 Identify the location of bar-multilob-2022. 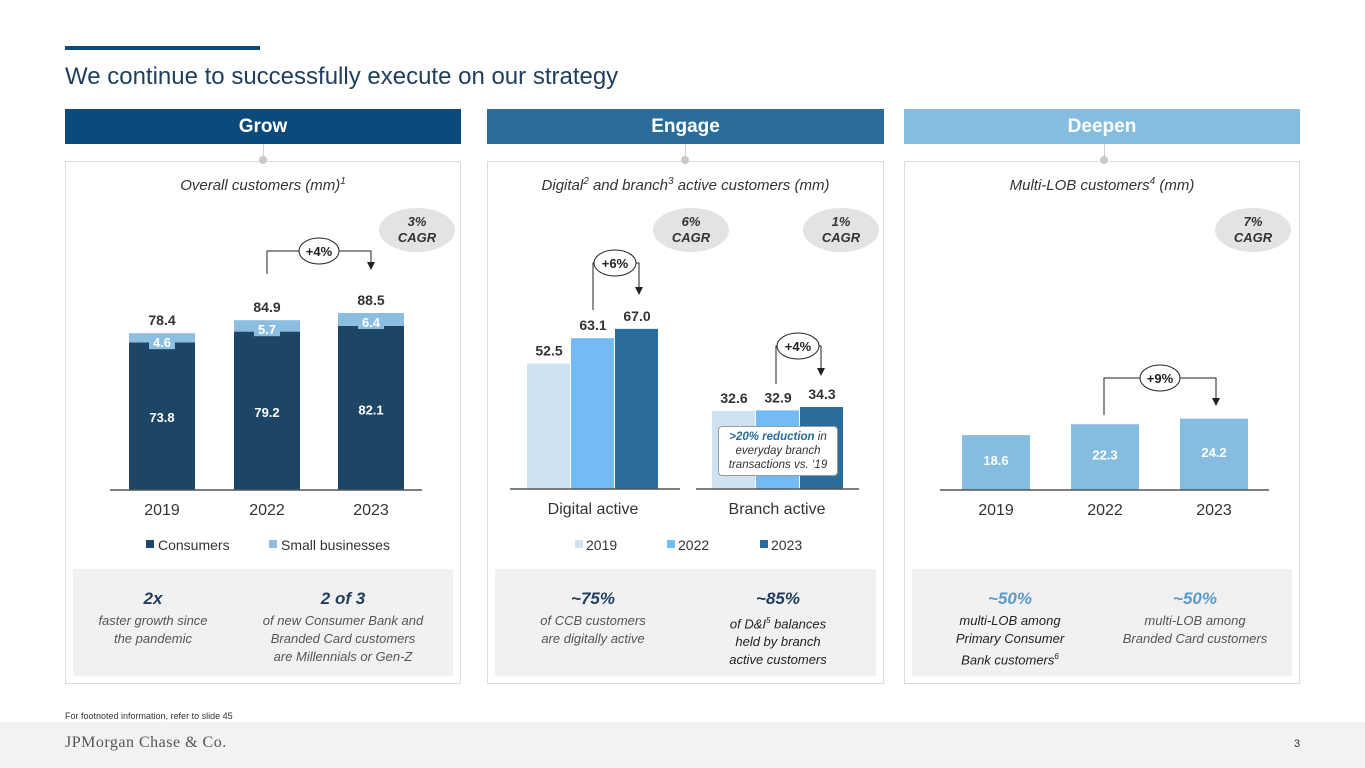
(1105, 457).